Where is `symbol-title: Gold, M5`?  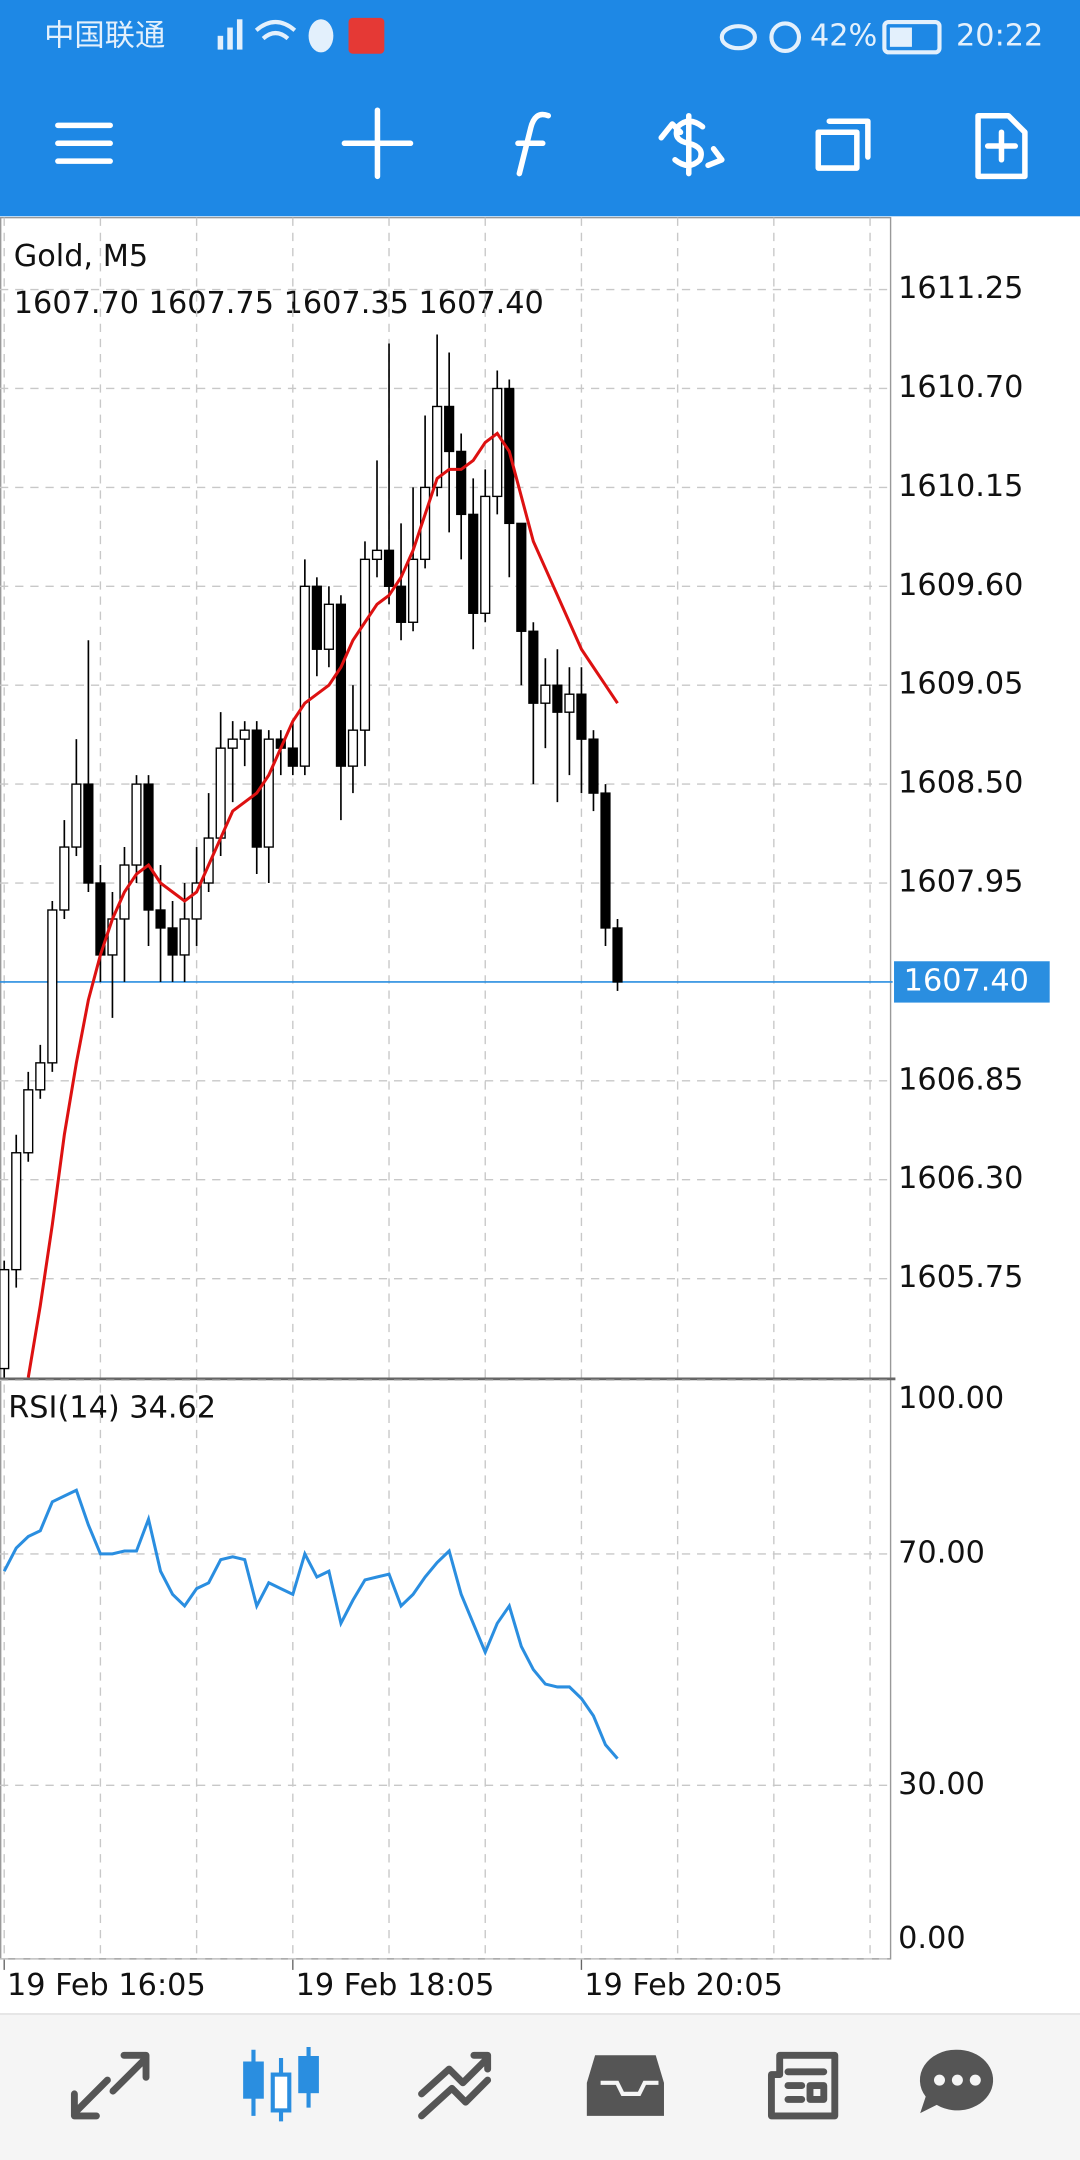
symbol-title: Gold, M5 is located at coordinates (81, 256).